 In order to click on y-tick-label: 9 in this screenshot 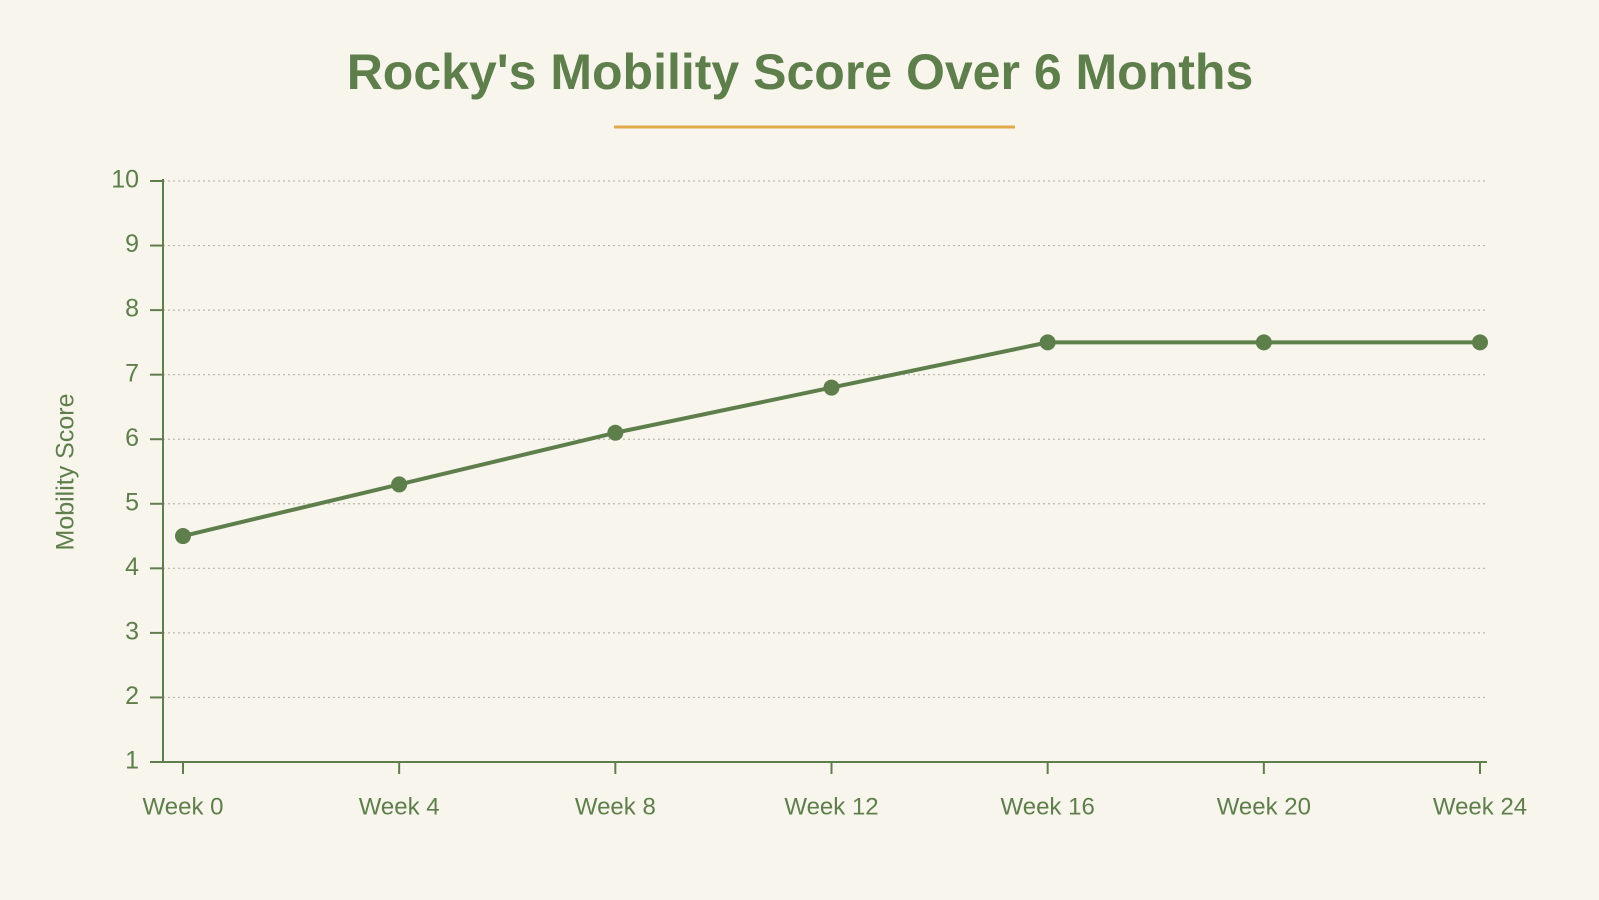, I will do `click(132, 244)`.